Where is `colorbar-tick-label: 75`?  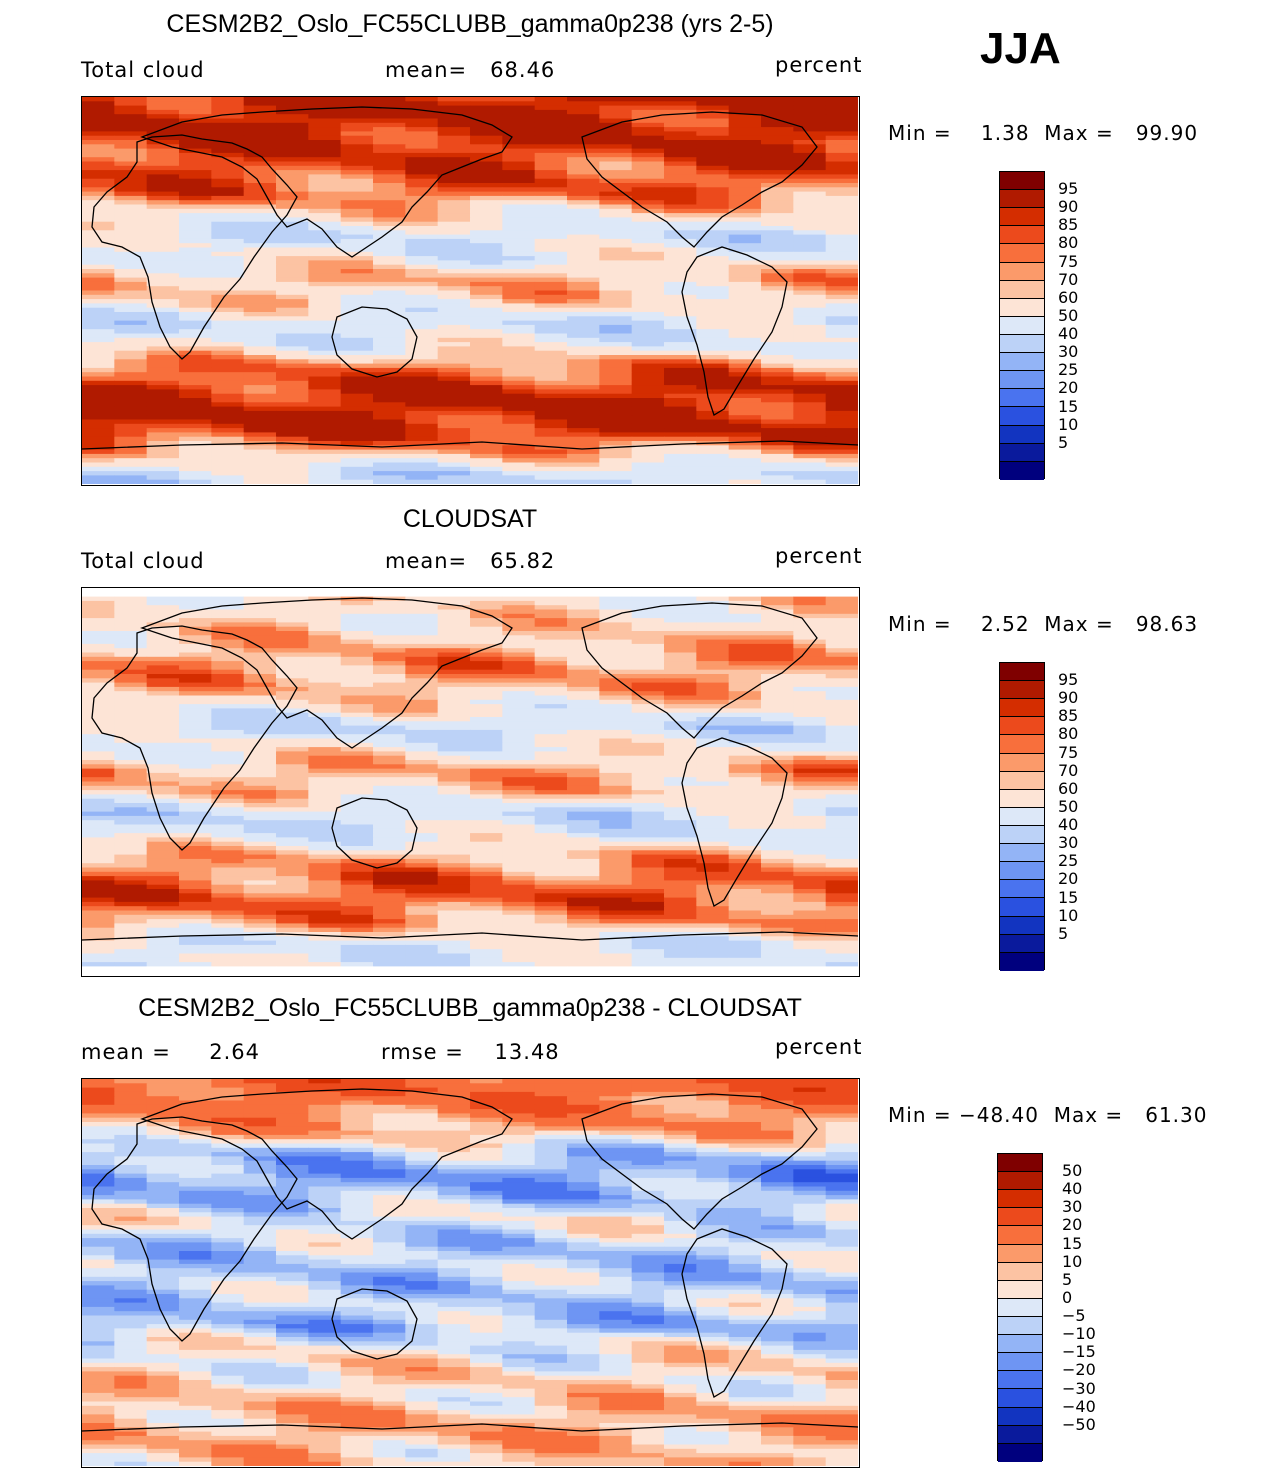
colorbar-tick-label: 75 is located at coordinates (1068, 261).